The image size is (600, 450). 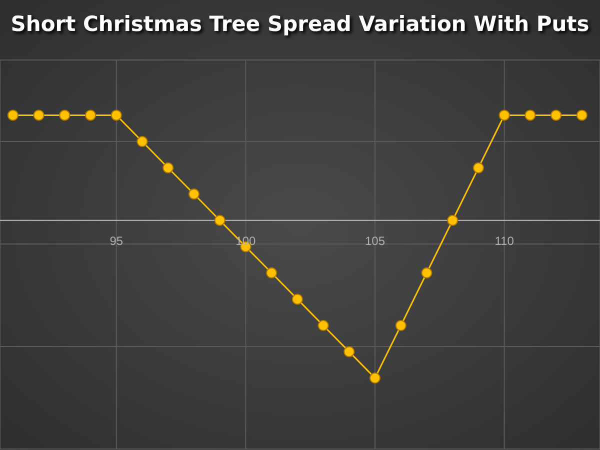 What do you see at coordinates (375, 241) in the screenshot?
I see `x-tick-label: 105` at bounding box center [375, 241].